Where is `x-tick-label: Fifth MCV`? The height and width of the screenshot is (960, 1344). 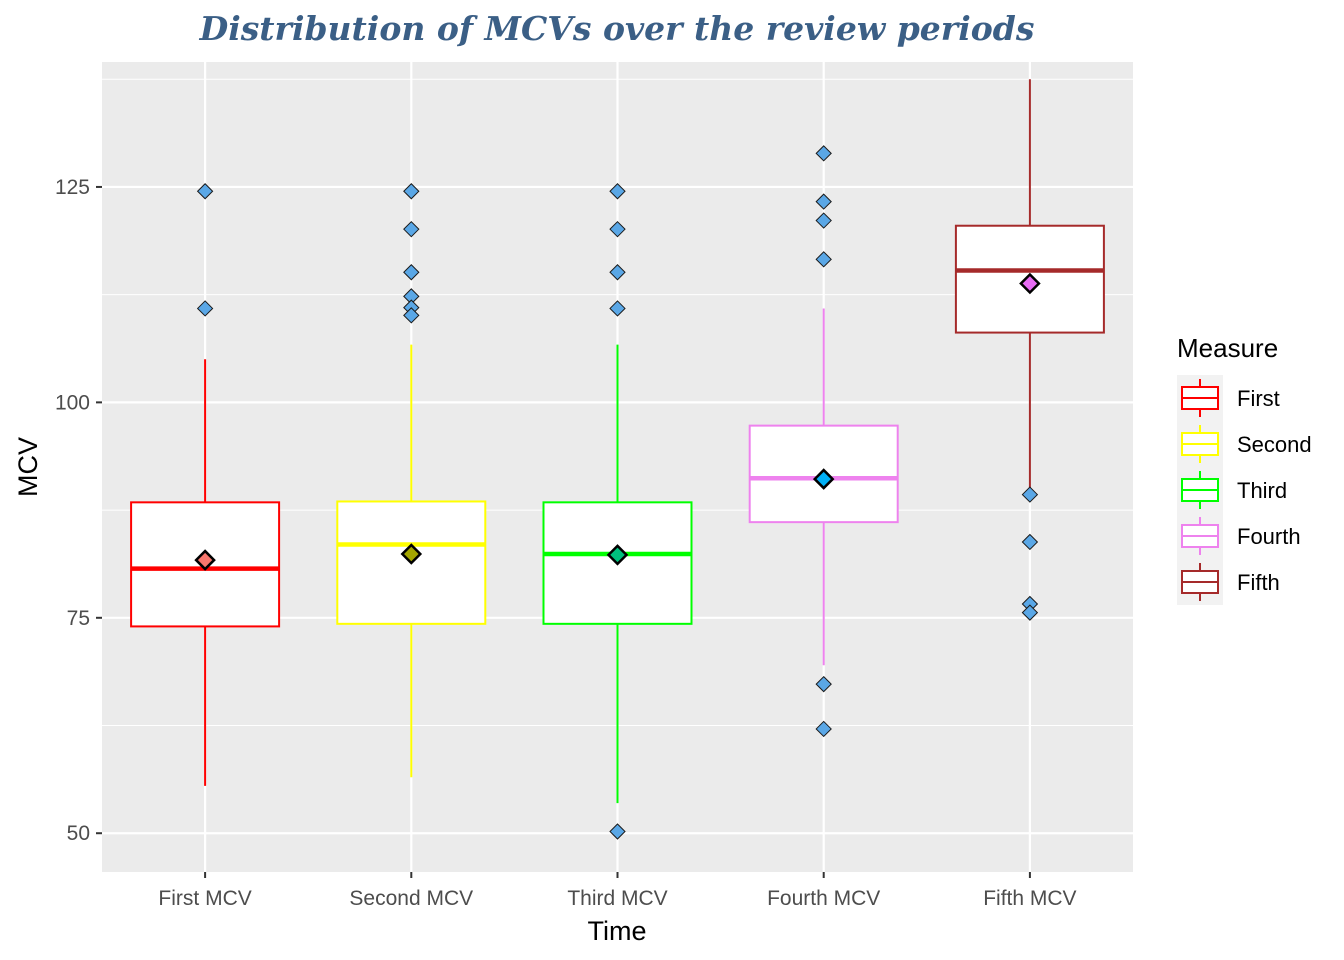 x-tick-label: Fifth MCV is located at coordinates (1029, 898).